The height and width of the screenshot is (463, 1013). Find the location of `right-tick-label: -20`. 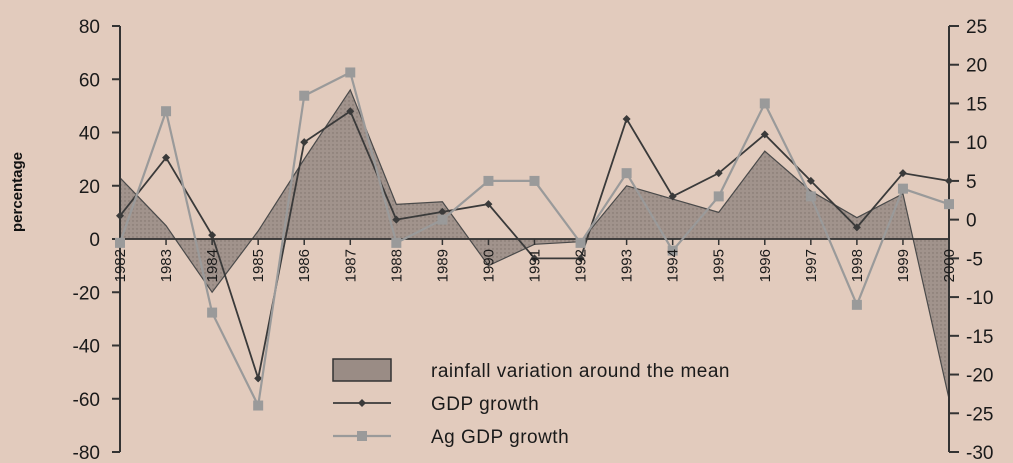

right-tick-label: -20 is located at coordinates (979, 376).